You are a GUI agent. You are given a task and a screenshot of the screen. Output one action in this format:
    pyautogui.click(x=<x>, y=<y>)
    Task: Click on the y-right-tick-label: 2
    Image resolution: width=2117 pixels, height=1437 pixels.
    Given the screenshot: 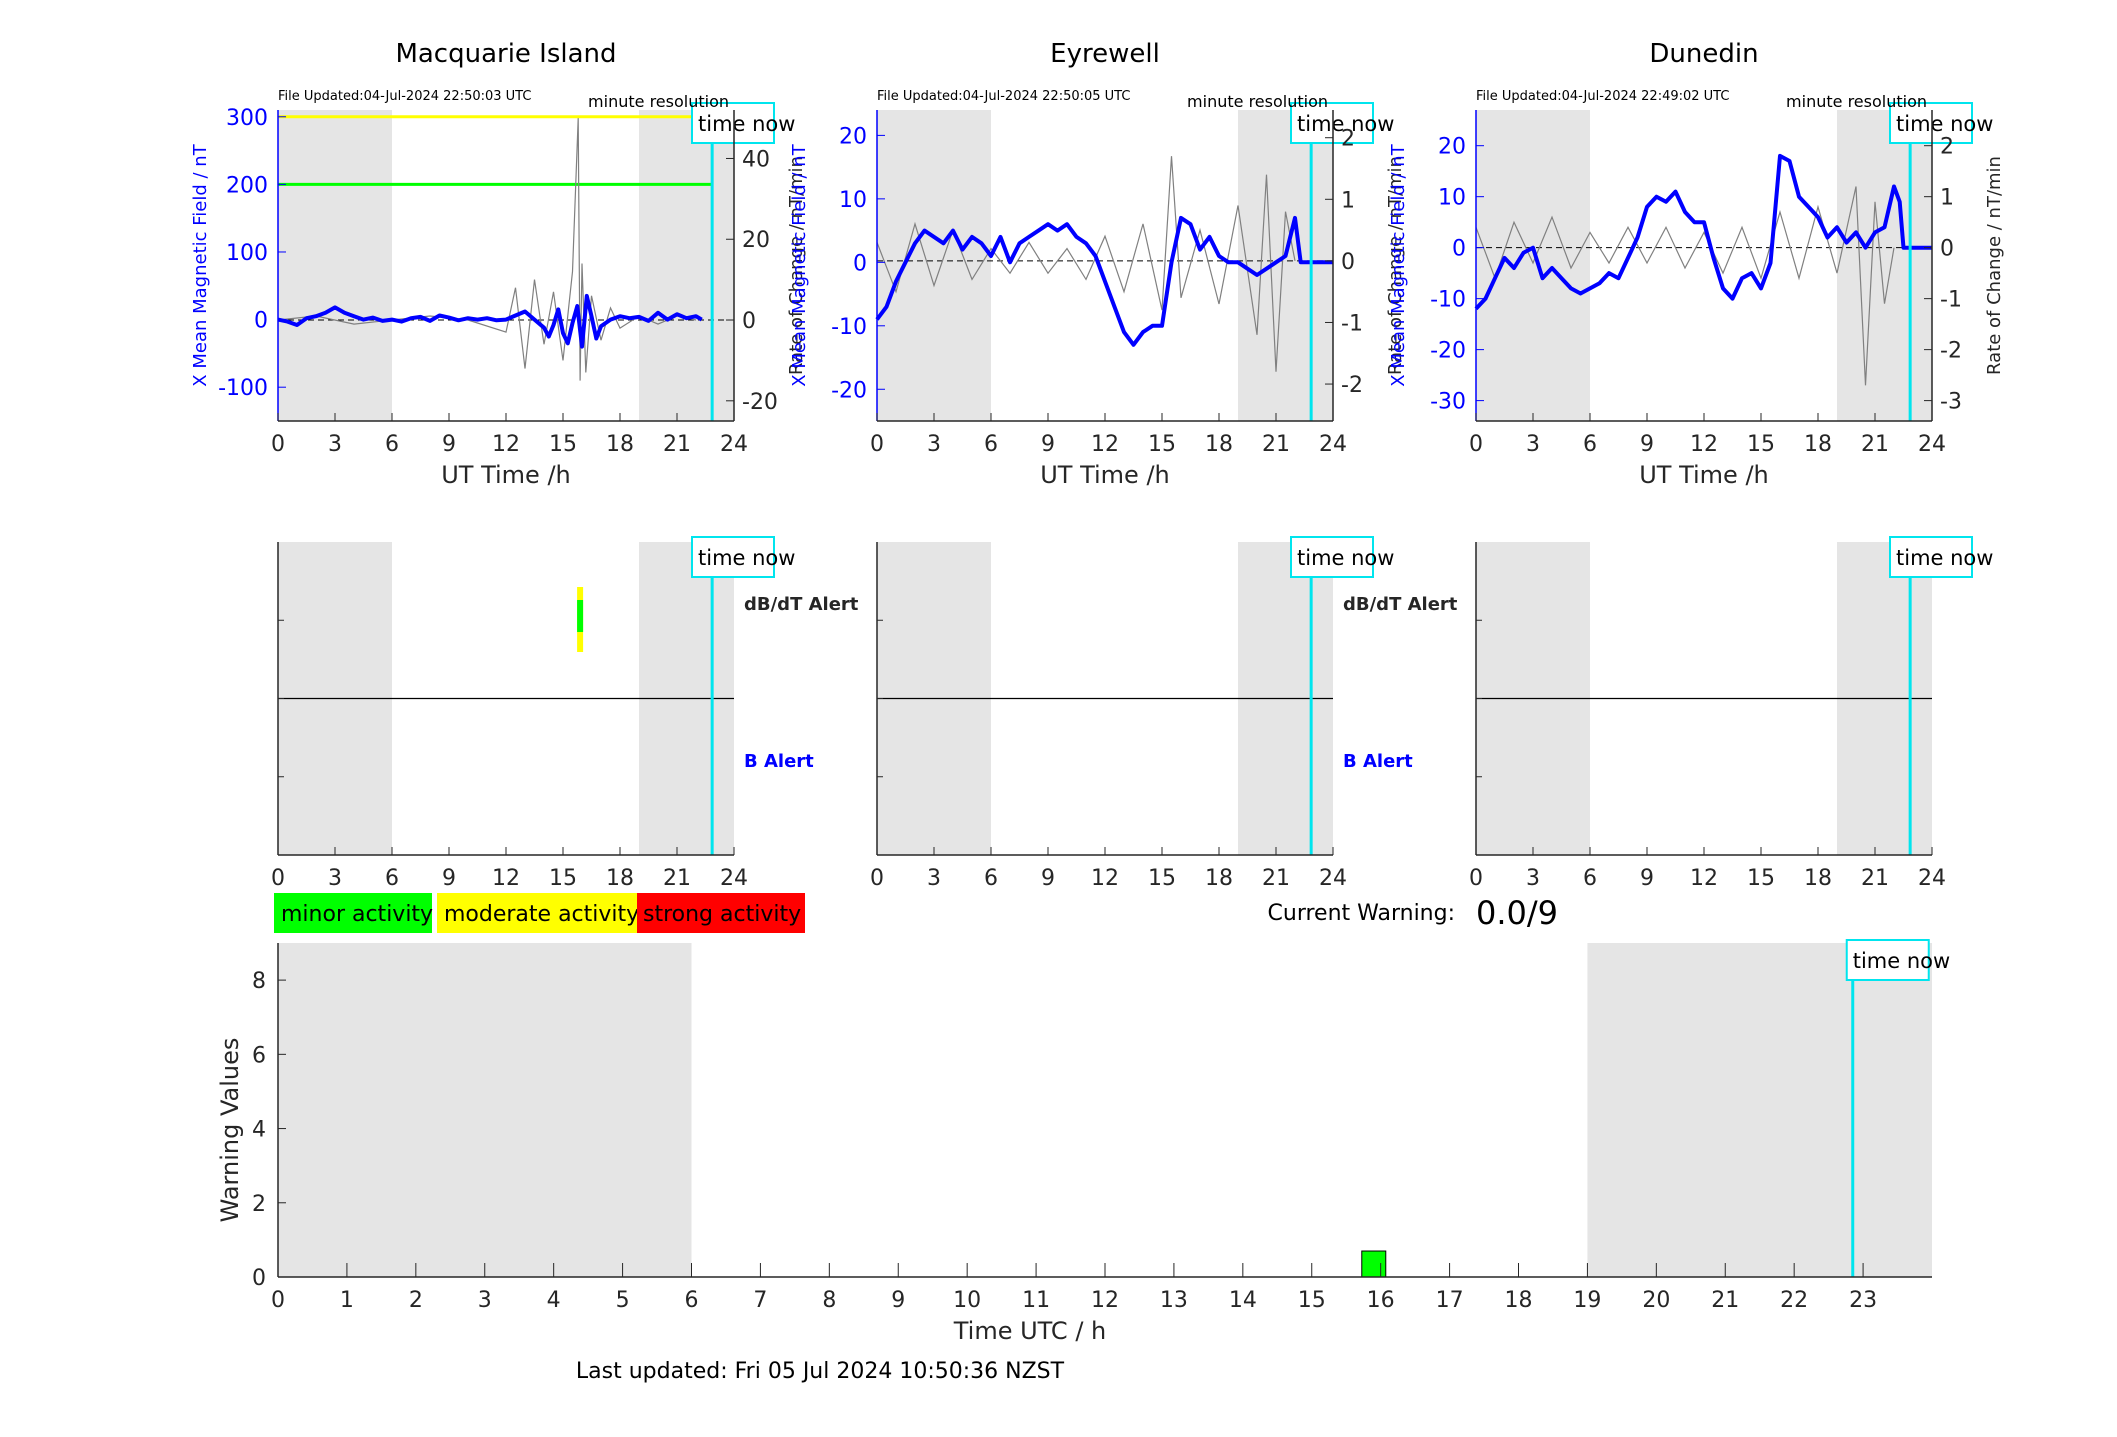 What is the action you would take?
    pyautogui.click(x=1348, y=139)
    